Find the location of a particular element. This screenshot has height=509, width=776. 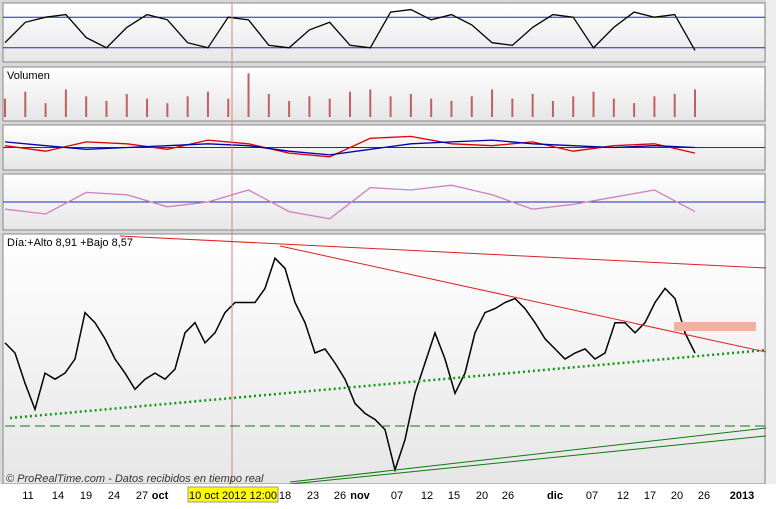

x-tick-label: 19 is located at coordinates (86, 496).